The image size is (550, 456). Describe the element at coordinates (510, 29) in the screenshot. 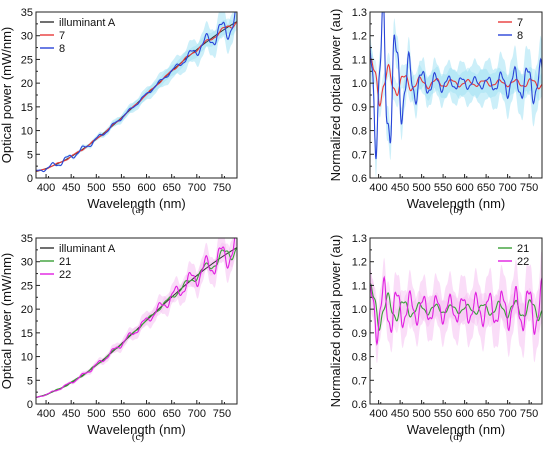

I see `legend: 78` at that location.